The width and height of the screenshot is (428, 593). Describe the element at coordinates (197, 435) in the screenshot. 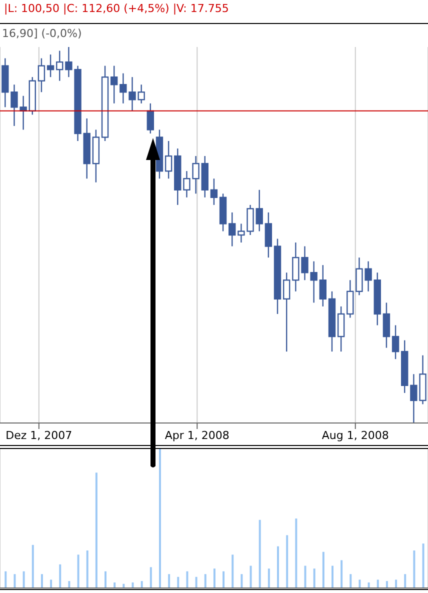

I see `x-tick-label: Apr 1, 2008` at that location.